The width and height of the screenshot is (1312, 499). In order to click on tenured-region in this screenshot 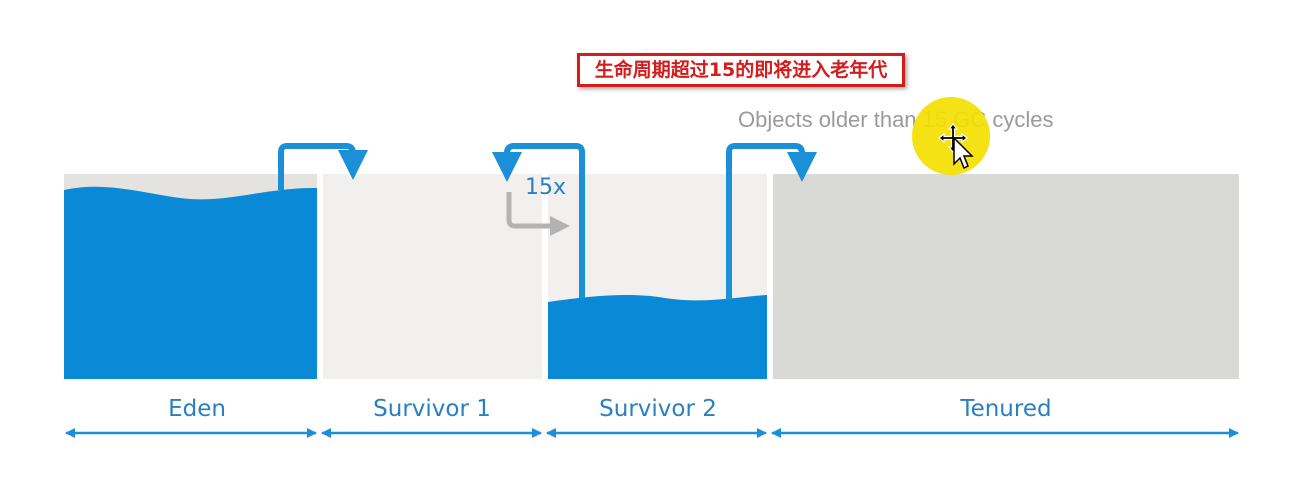, I will do `click(1006, 276)`.